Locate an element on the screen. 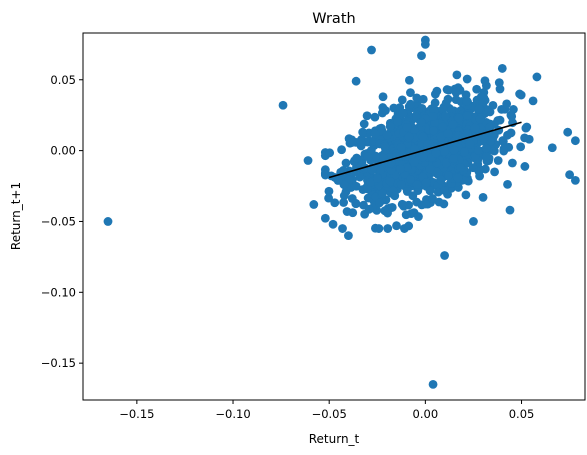 The width and height of the screenshot is (587, 455). x-tick-label: 0.05 is located at coordinates (522, 414).